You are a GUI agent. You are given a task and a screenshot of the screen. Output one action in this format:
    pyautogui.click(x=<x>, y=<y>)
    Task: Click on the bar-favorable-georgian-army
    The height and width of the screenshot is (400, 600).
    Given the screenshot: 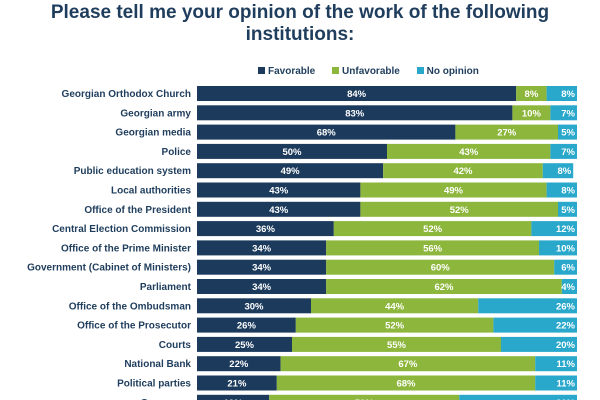 What is the action you would take?
    pyautogui.click(x=355, y=113)
    